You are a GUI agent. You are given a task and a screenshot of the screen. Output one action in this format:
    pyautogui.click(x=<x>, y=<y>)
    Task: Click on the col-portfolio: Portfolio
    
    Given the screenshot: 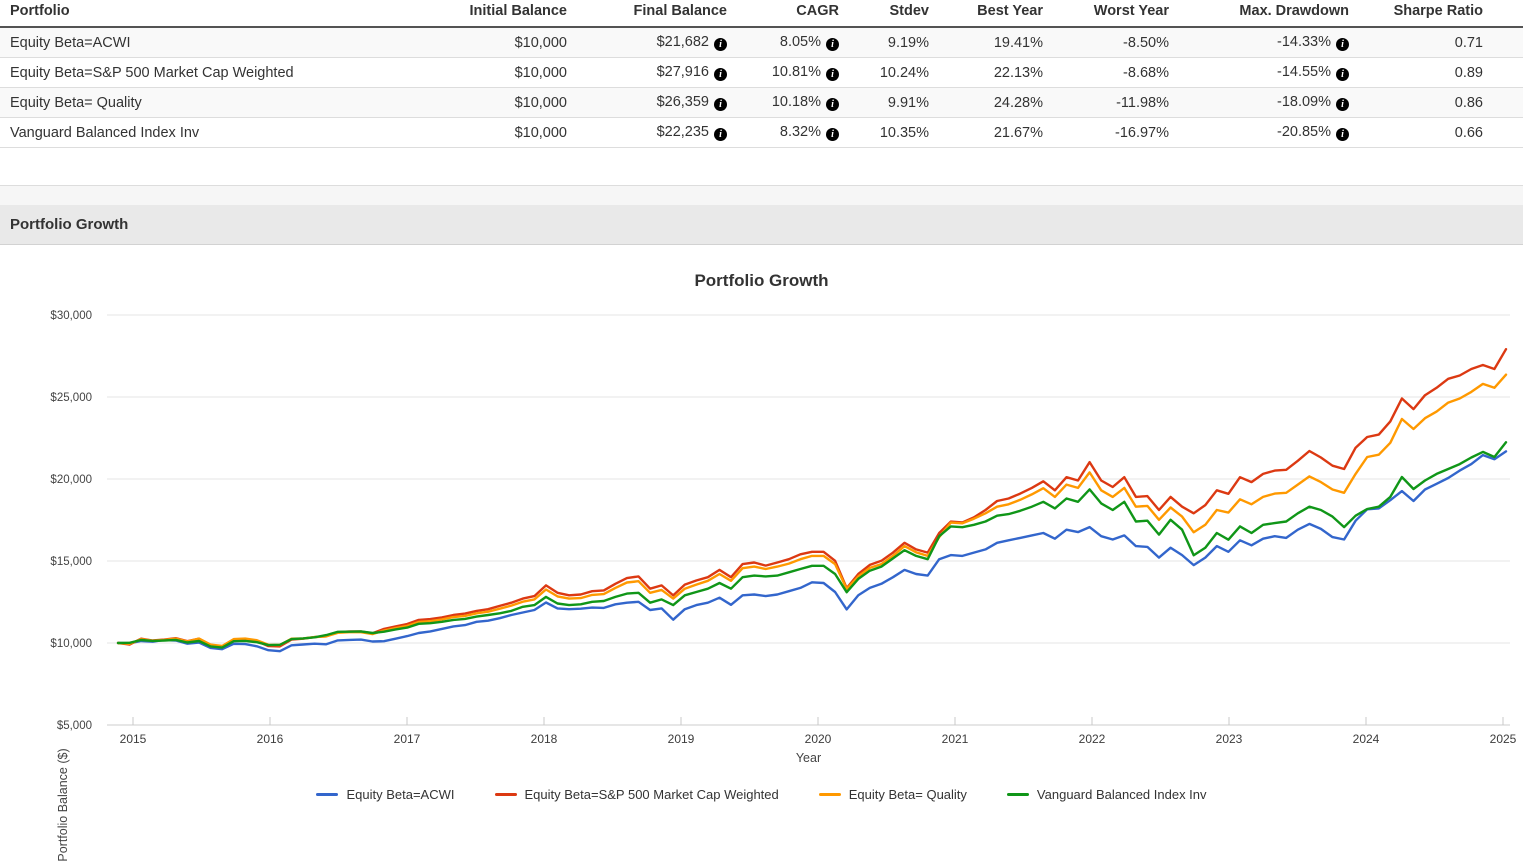 What is the action you would take?
    pyautogui.click(x=220, y=14)
    